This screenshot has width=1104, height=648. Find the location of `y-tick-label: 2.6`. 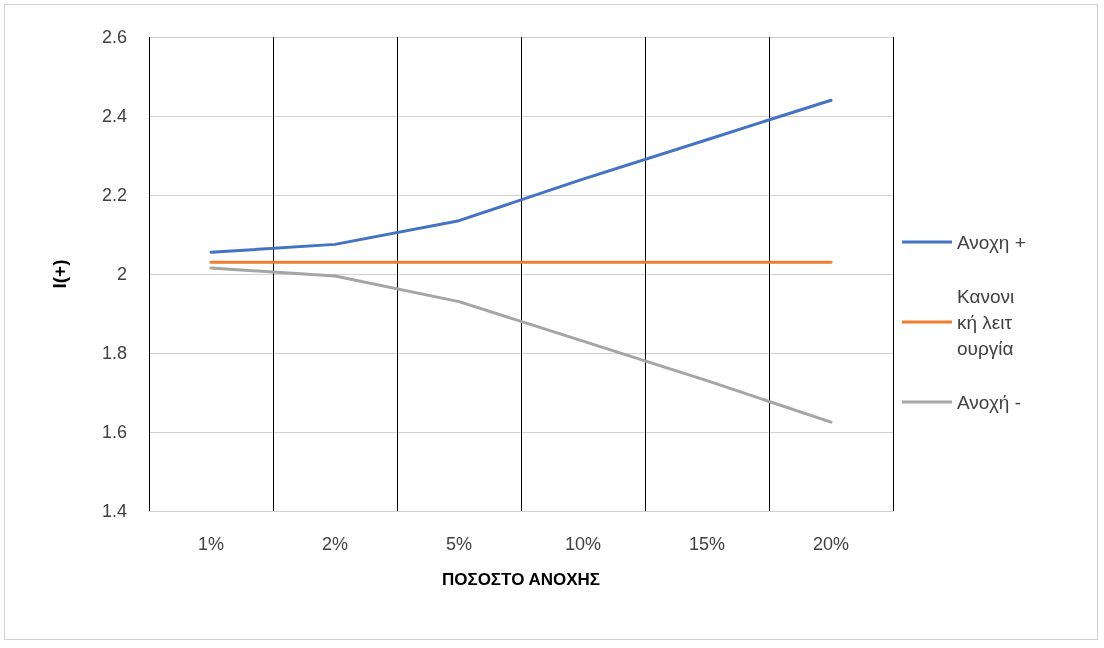

y-tick-label: 2.6 is located at coordinates (114, 37).